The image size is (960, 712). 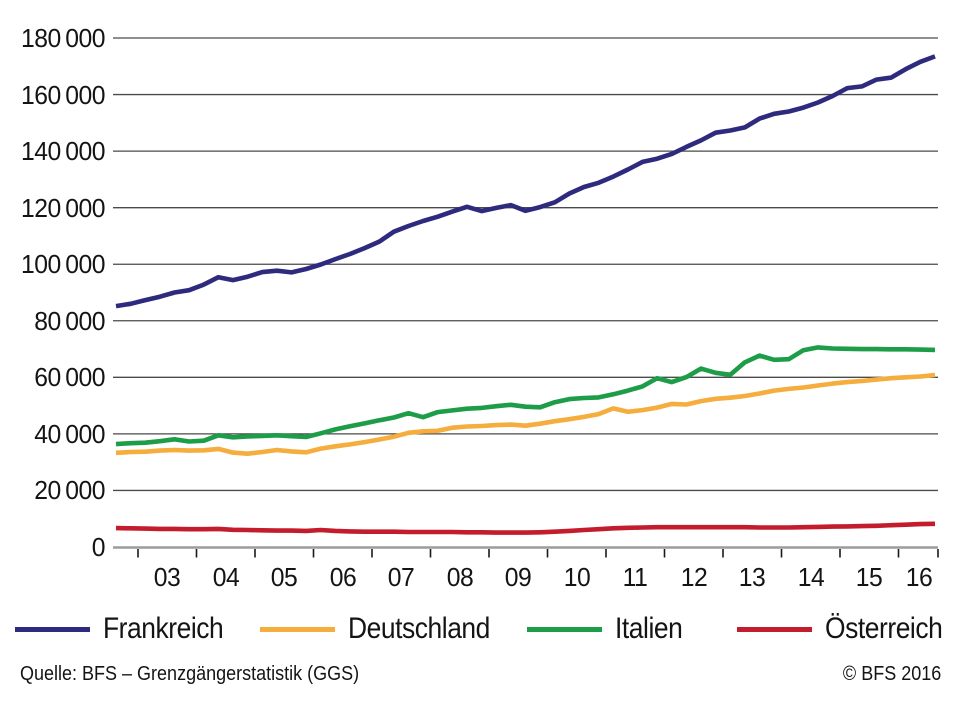 What do you see at coordinates (694, 577) in the screenshot?
I see `x-tick-label-12: 12` at bounding box center [694, 577].